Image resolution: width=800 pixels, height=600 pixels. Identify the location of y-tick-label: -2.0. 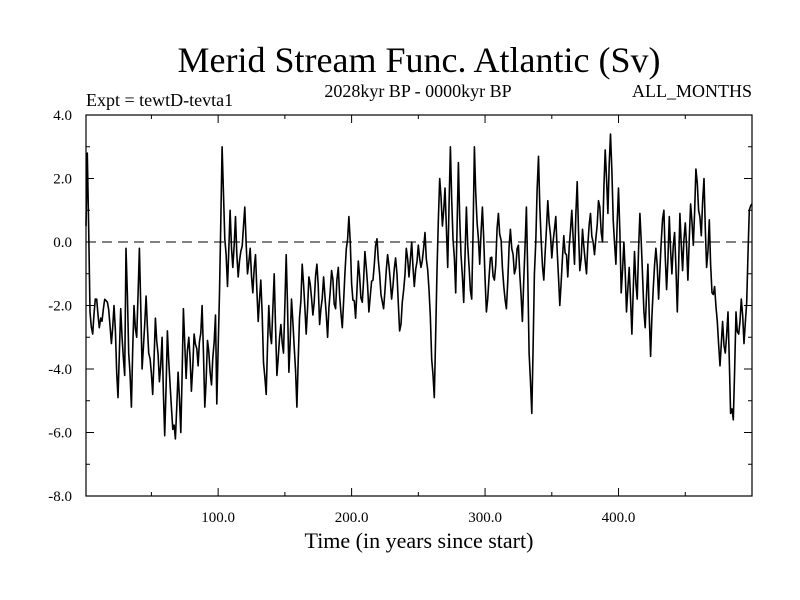
(60, 307).